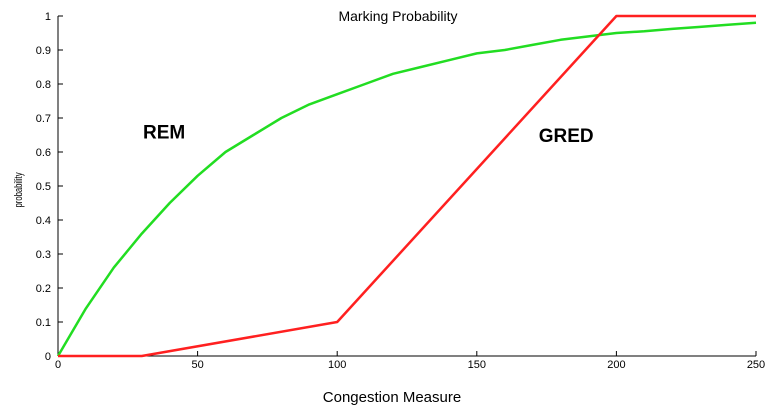 This screenshot has height=410, width=766. What do you see at coordinates (410, 361) in the screenshot?
I see `x-ticks: 0 50 100 150 200 250` at bounding box center [410, 361].